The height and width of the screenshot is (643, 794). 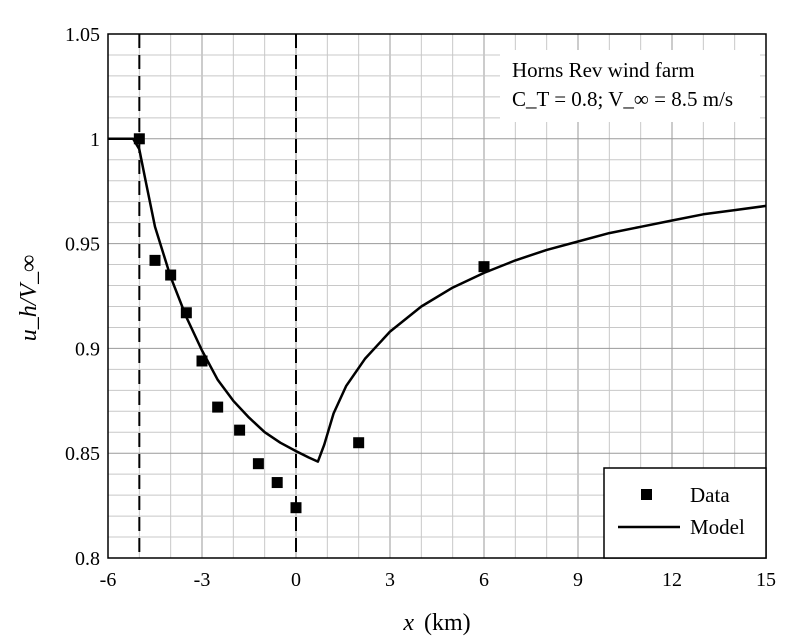 What do you see at coordinates (646, 494) in the screenshot?
I see `legend-data-marker` at bounding box center [646, 494].